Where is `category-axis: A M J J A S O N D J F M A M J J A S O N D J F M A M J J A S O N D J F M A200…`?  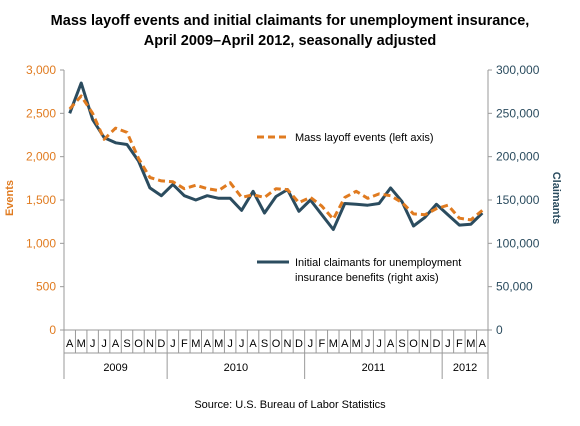
category-axis: A M J J A S O N D J F M A M J J A S O N D J F M A M J J A S O N D J F M A200… is located at coordinates (276, 354).